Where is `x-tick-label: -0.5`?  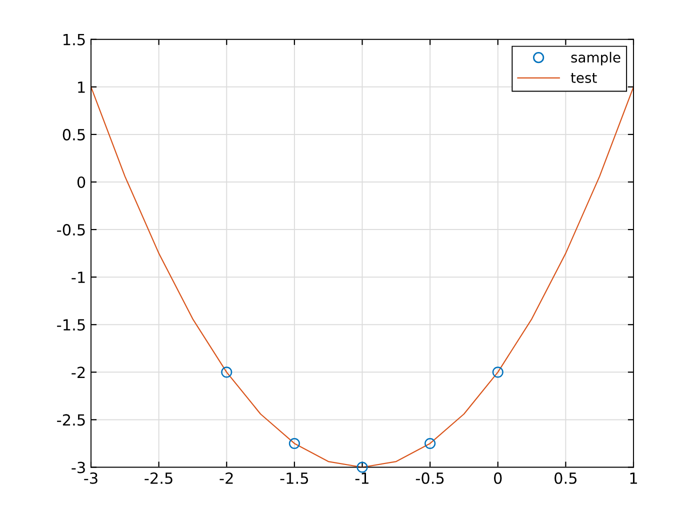
x-tick-label: -0.5 is located at coordinates (430, 478).